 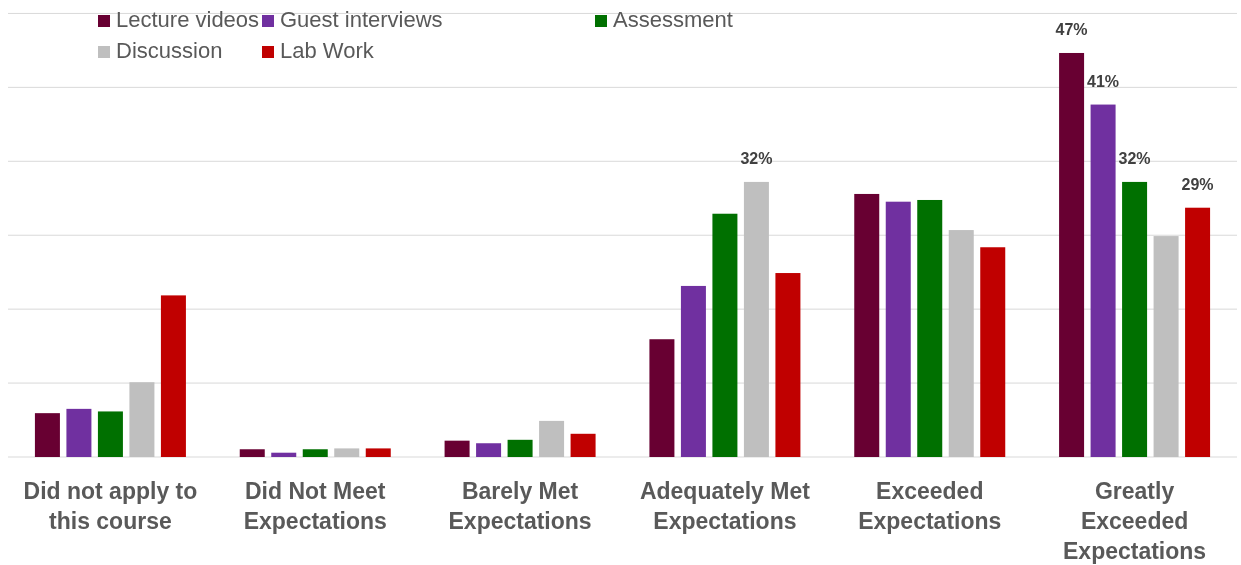 I want to click on data-label: 41%, so click(x=1103, y=81).